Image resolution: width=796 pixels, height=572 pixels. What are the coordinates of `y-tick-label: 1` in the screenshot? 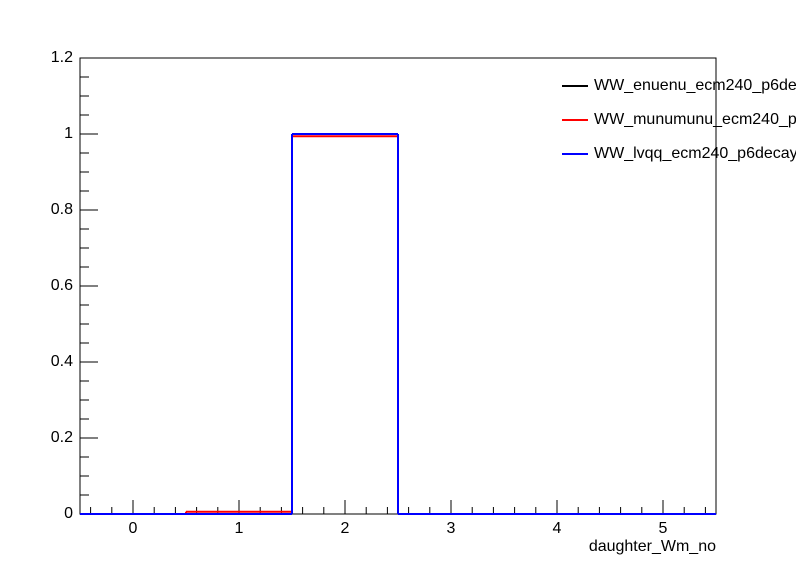 It's located at (68, 133).